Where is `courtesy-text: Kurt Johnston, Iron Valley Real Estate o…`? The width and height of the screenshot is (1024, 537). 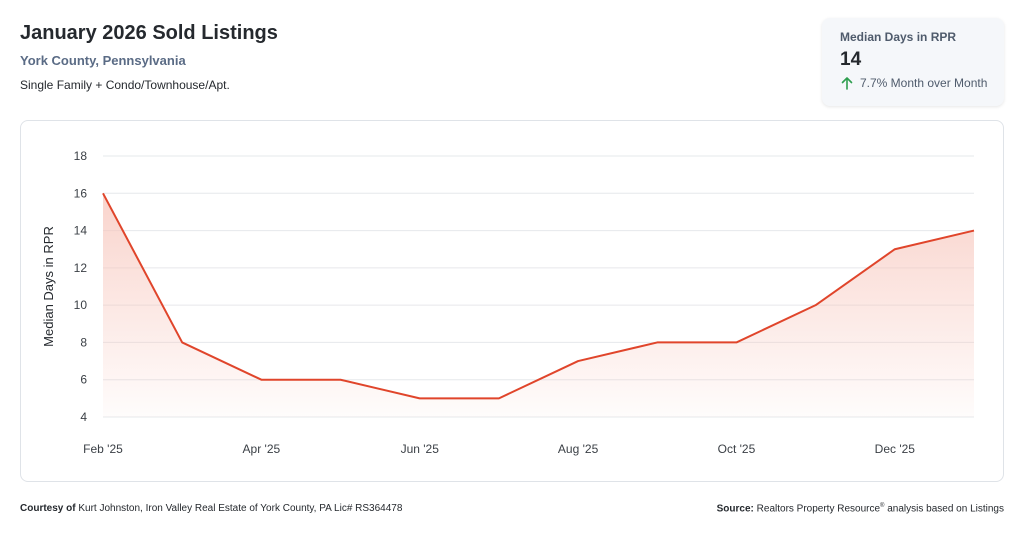 courtesy-text: Kurt Johnston, Iron Valley Real Estate o… is located at coordinates (240, 508).